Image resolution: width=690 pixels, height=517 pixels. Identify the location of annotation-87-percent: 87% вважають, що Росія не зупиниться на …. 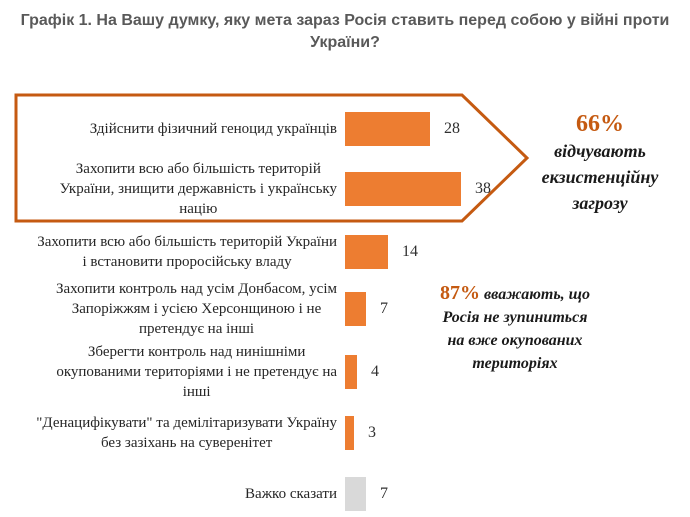
(515, 328).